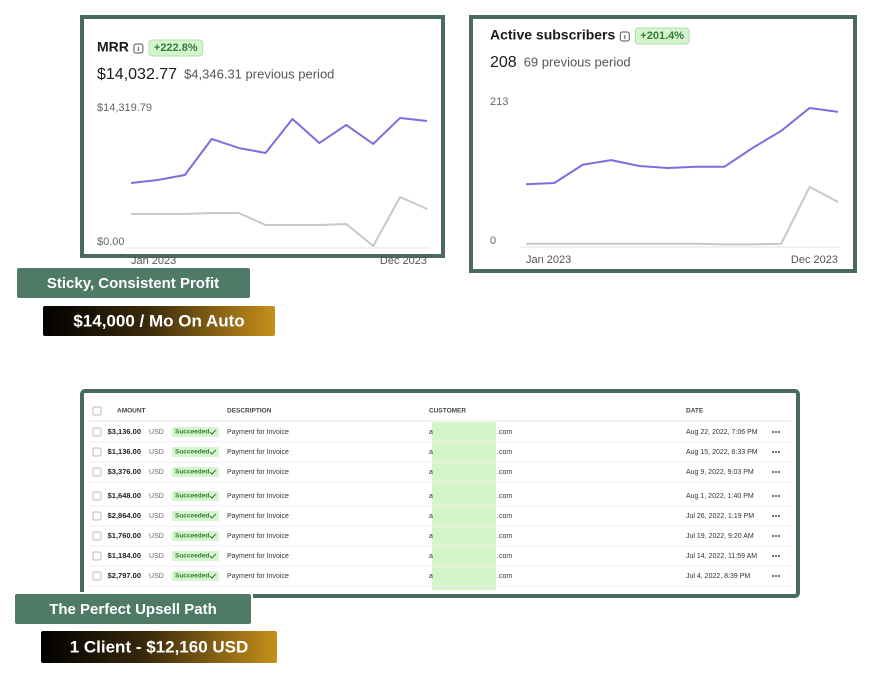 This screenshot has height=677, width=871. What do you see at coordinates (721, 556) in the screenshot?
I see `date: Jul 14, 2022, 11:59 AM` at bounding box center [721, 556].